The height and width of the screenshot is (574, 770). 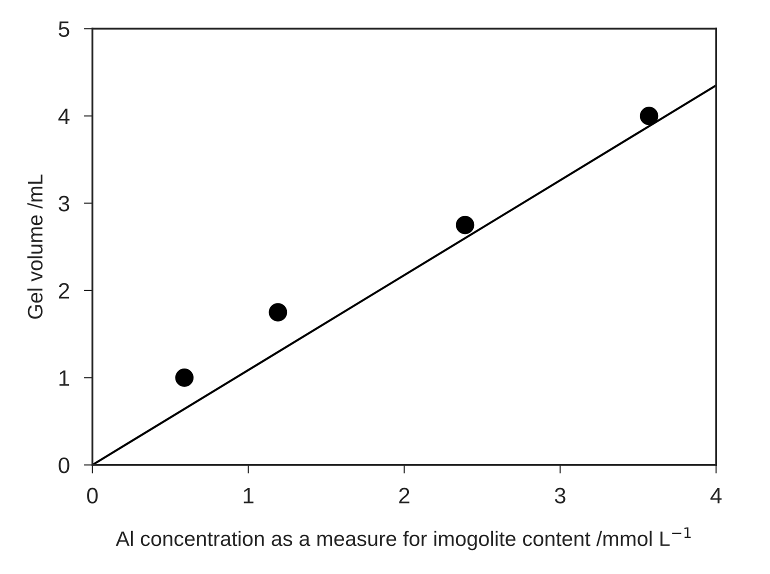 I want to click on x-tick-label: 2, so click(x=404, y=496).